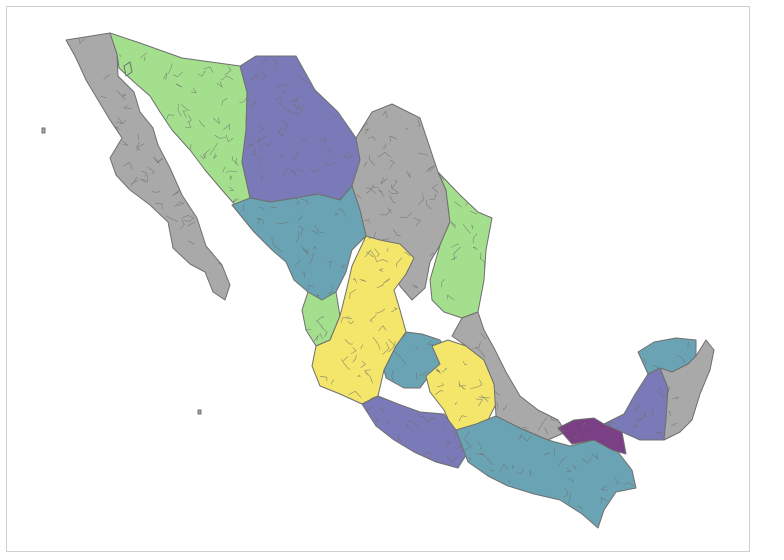  I want to click on region-tabasco, so click(592, 436).